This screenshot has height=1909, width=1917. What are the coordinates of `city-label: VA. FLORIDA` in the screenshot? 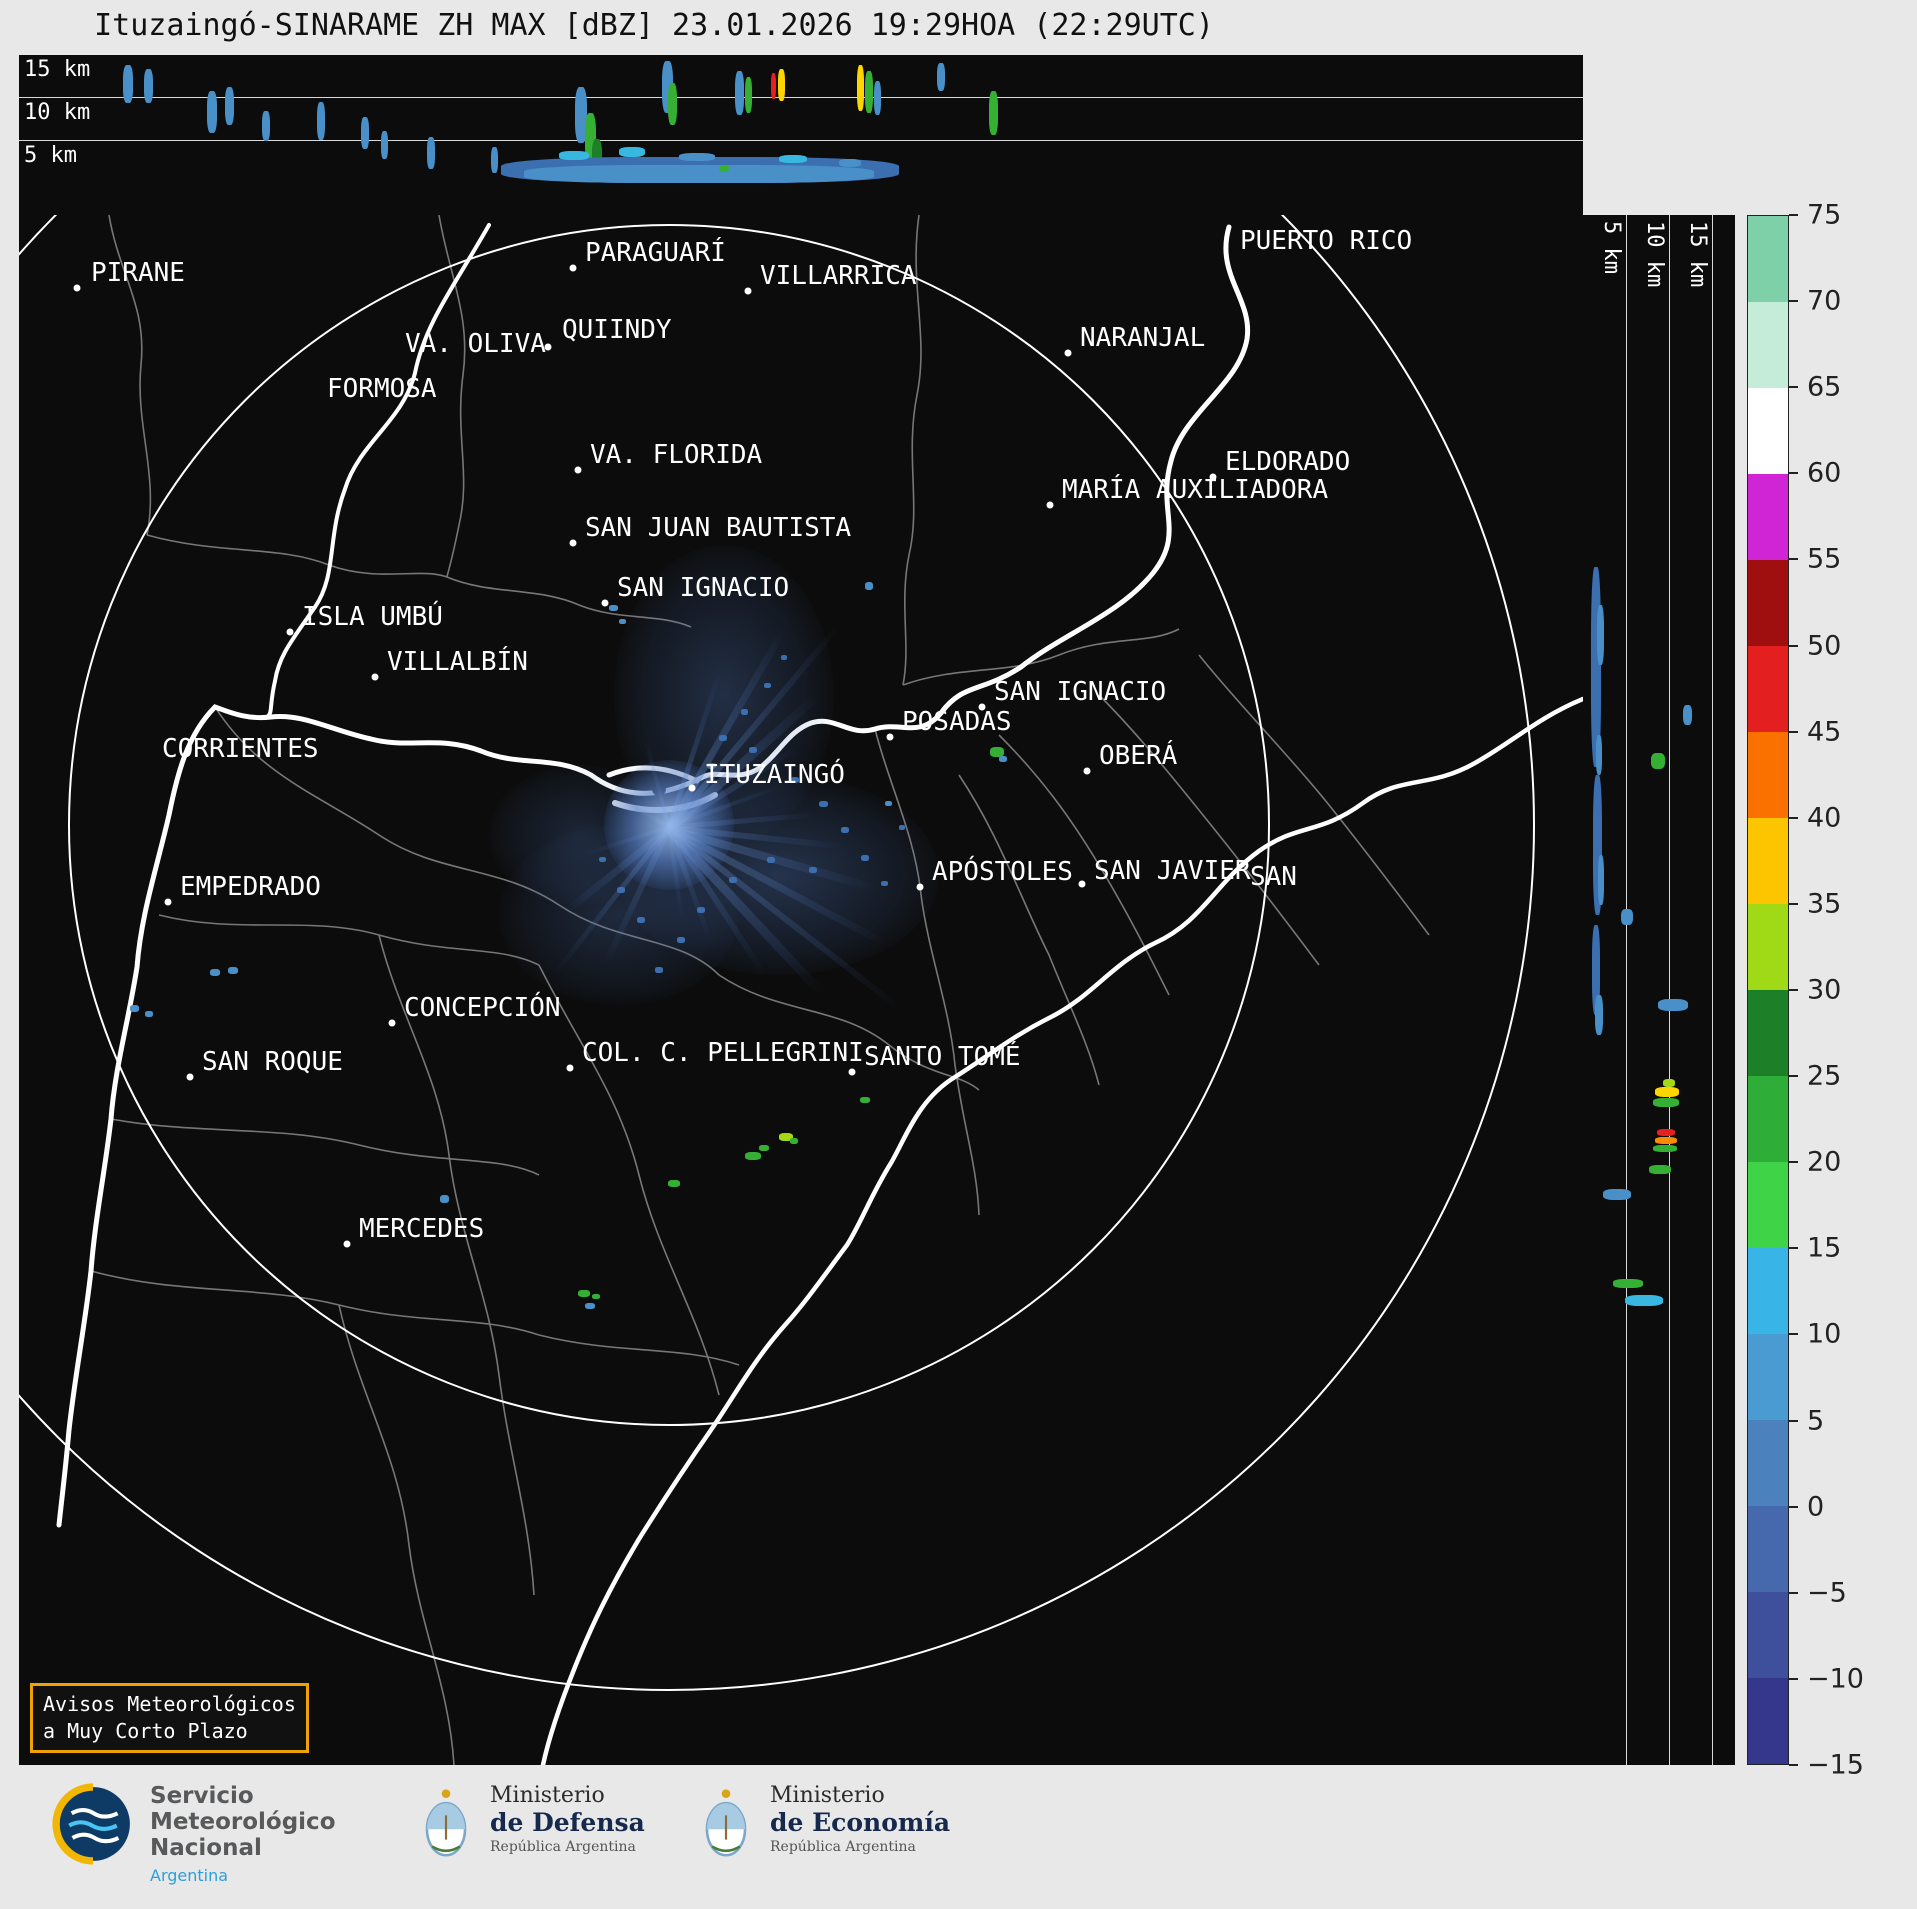 It's located at (676, 455).